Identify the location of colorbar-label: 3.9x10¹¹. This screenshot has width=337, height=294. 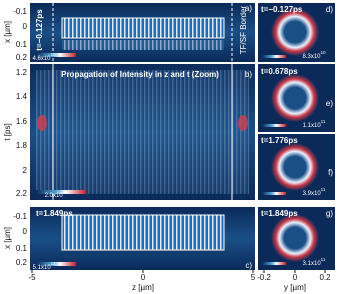
(314, 191).